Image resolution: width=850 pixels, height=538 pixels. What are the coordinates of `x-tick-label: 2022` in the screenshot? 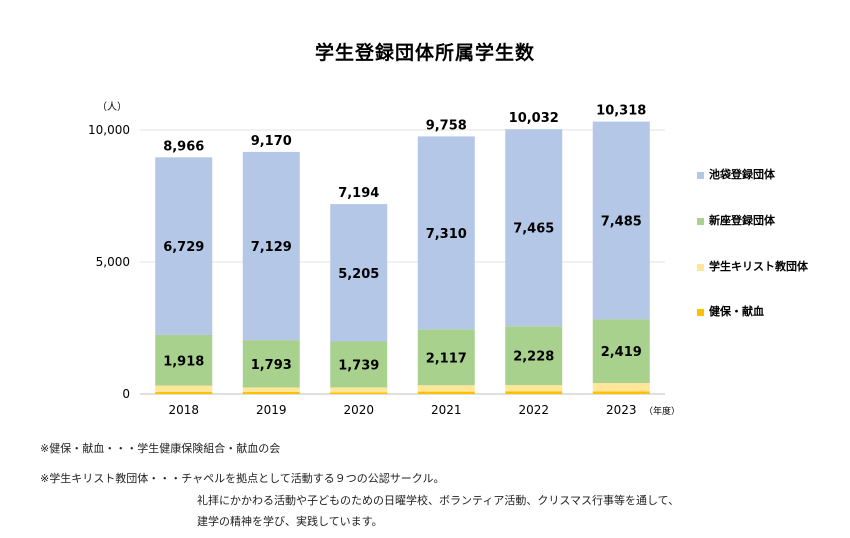 It's located at (533, 410).